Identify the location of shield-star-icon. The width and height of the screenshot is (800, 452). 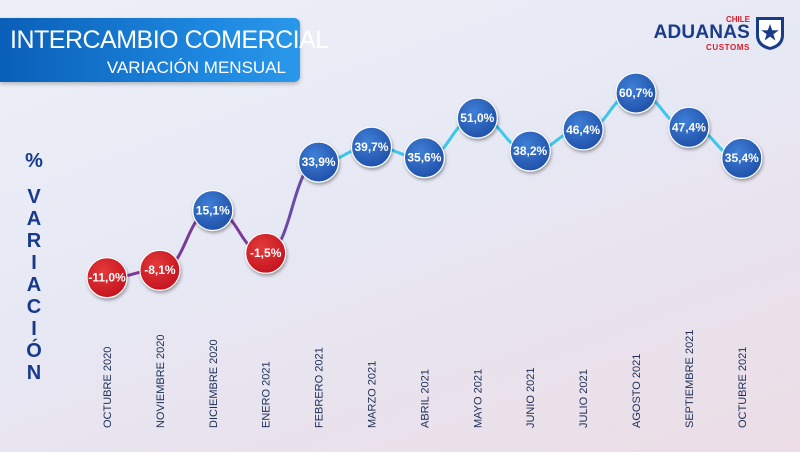
(770, 33).